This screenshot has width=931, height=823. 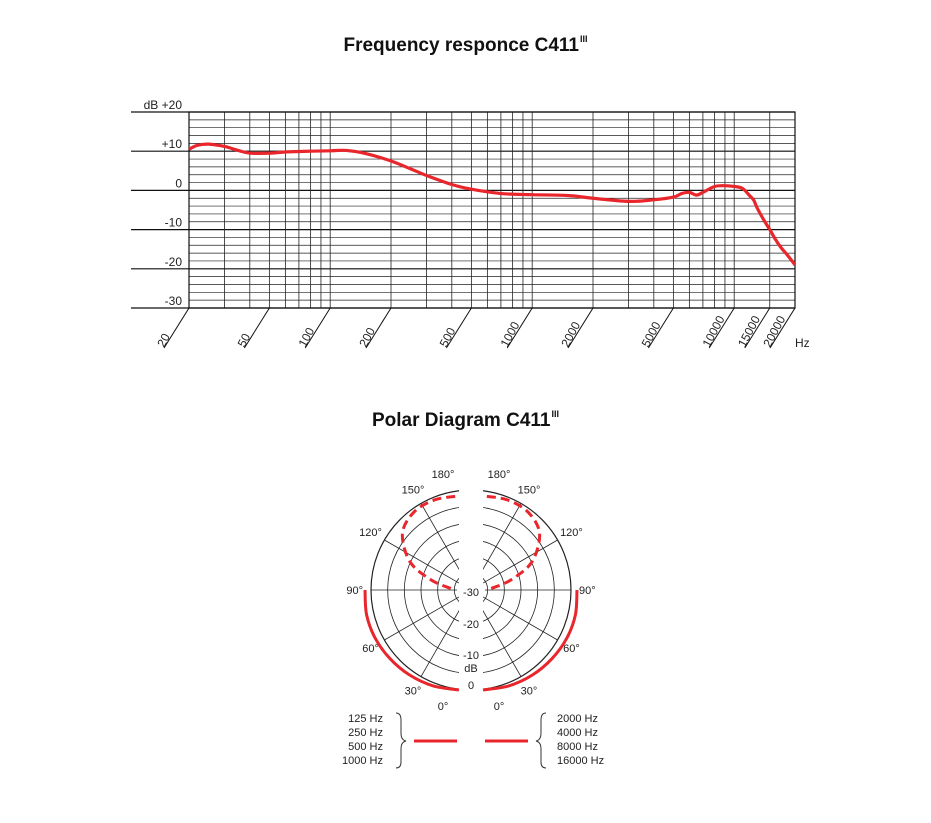 I want to click on legend-left-label: 500 Hz, so click(x=365, y=747).